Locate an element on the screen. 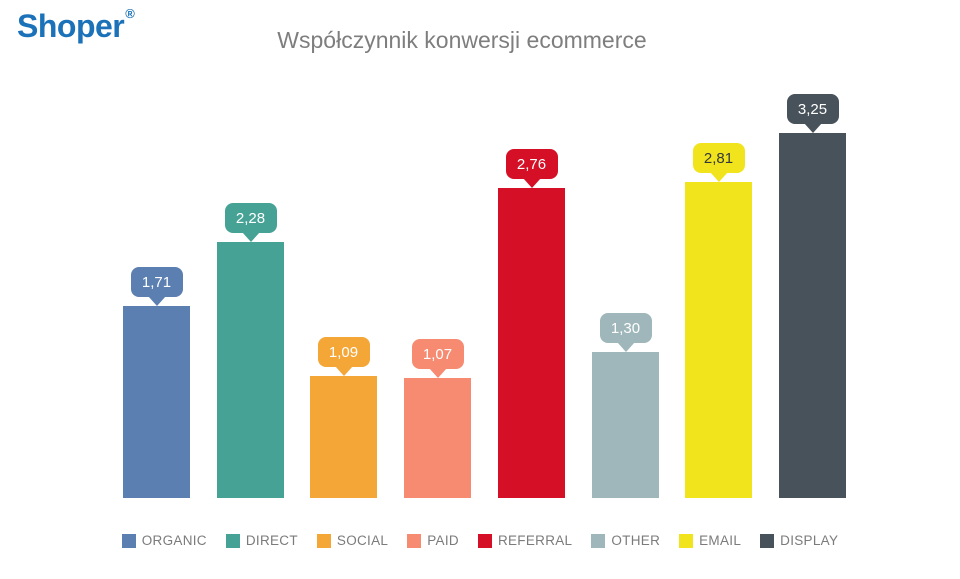 The width and height of the screenshot is (960, 579). legend-swatch-other is located at coordinates (598, 540).